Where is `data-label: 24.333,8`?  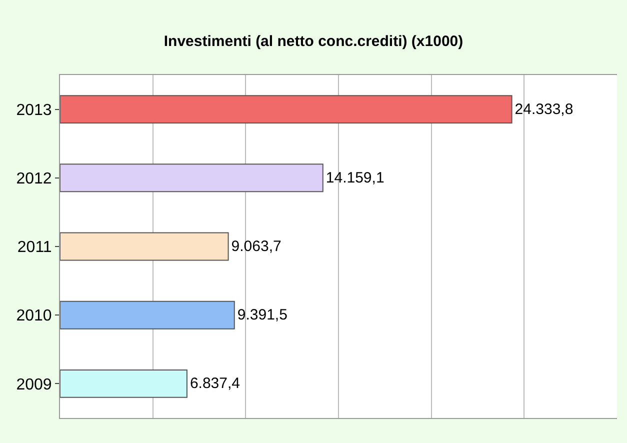 data-label: 24.333,8 is located at coordinates (544, 109).